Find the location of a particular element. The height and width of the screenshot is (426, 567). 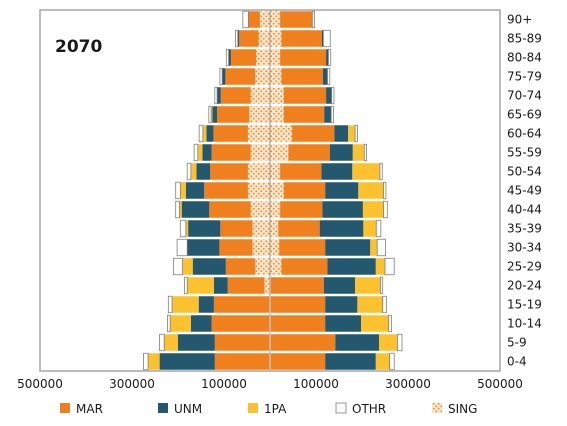

x-tick-2: 100000 is located at coordinates (224, 384).